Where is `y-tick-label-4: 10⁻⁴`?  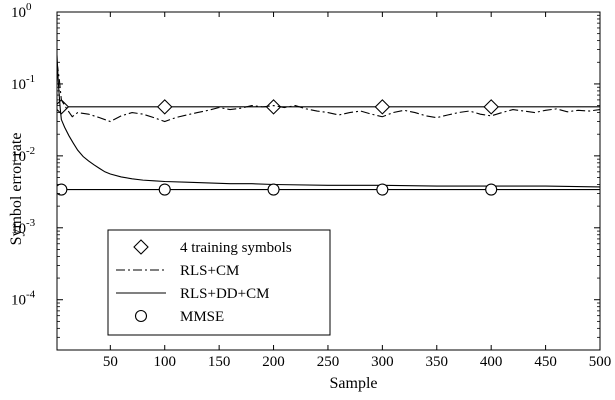 y-tick-label-4: 10⁻⁴ is located at coordinates (23, 299).